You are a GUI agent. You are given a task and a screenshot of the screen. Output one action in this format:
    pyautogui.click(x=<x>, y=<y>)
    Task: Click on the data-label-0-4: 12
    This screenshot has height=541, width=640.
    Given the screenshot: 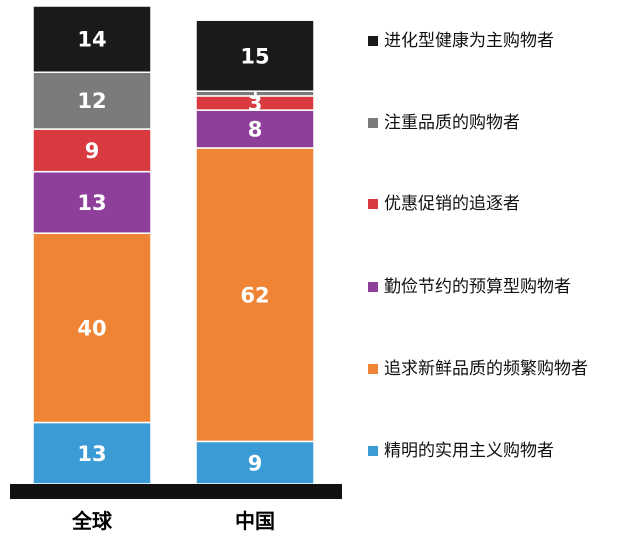 What is the action you would take?
    pyautogui.click(x=91, y=101)
    